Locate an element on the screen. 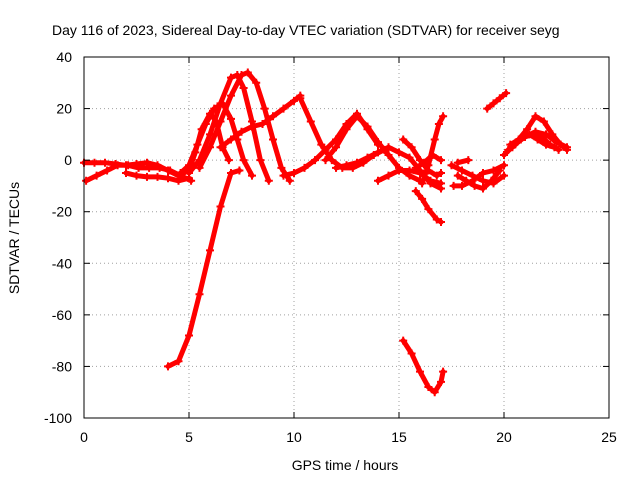 This screenshot has height=480, width=640. x-axis-label: GPS time / hours is located at coordinates (345, 465).